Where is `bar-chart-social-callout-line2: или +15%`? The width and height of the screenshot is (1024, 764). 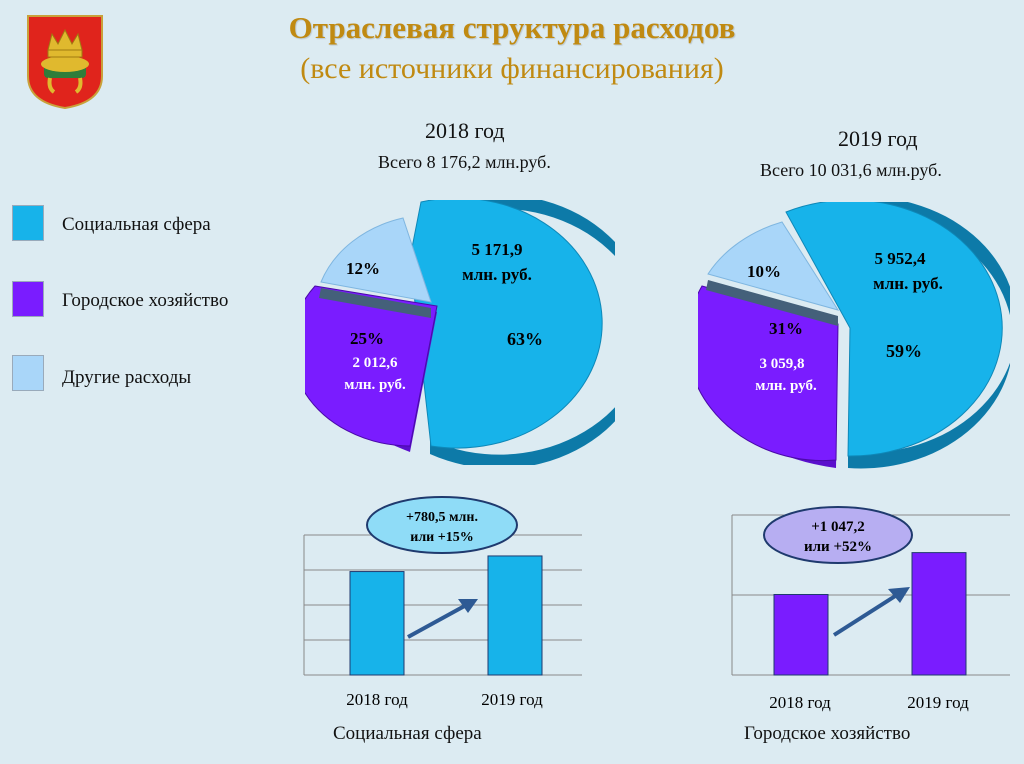
bar-chart-social-callout-line2: или +15% is located at coordinates (441, 537).